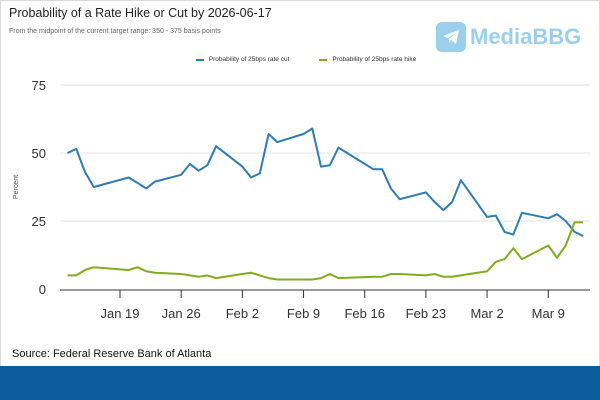 The image size is (600, 400). Describe the element at coordinates (119, 313) in the screenshot. I see `x-tick-label: Jan 19` at that location.